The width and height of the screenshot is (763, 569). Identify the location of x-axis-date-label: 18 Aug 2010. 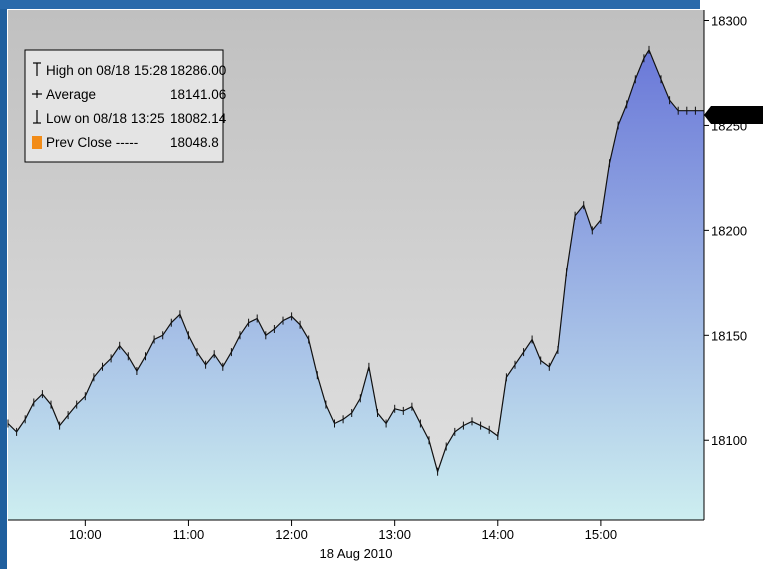
(355, 553).